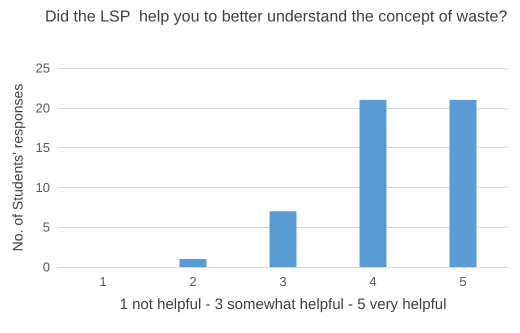 The width and height of the screenshot is (520, 333). I want to click on y-tick-label: 15, so click(43, 148).